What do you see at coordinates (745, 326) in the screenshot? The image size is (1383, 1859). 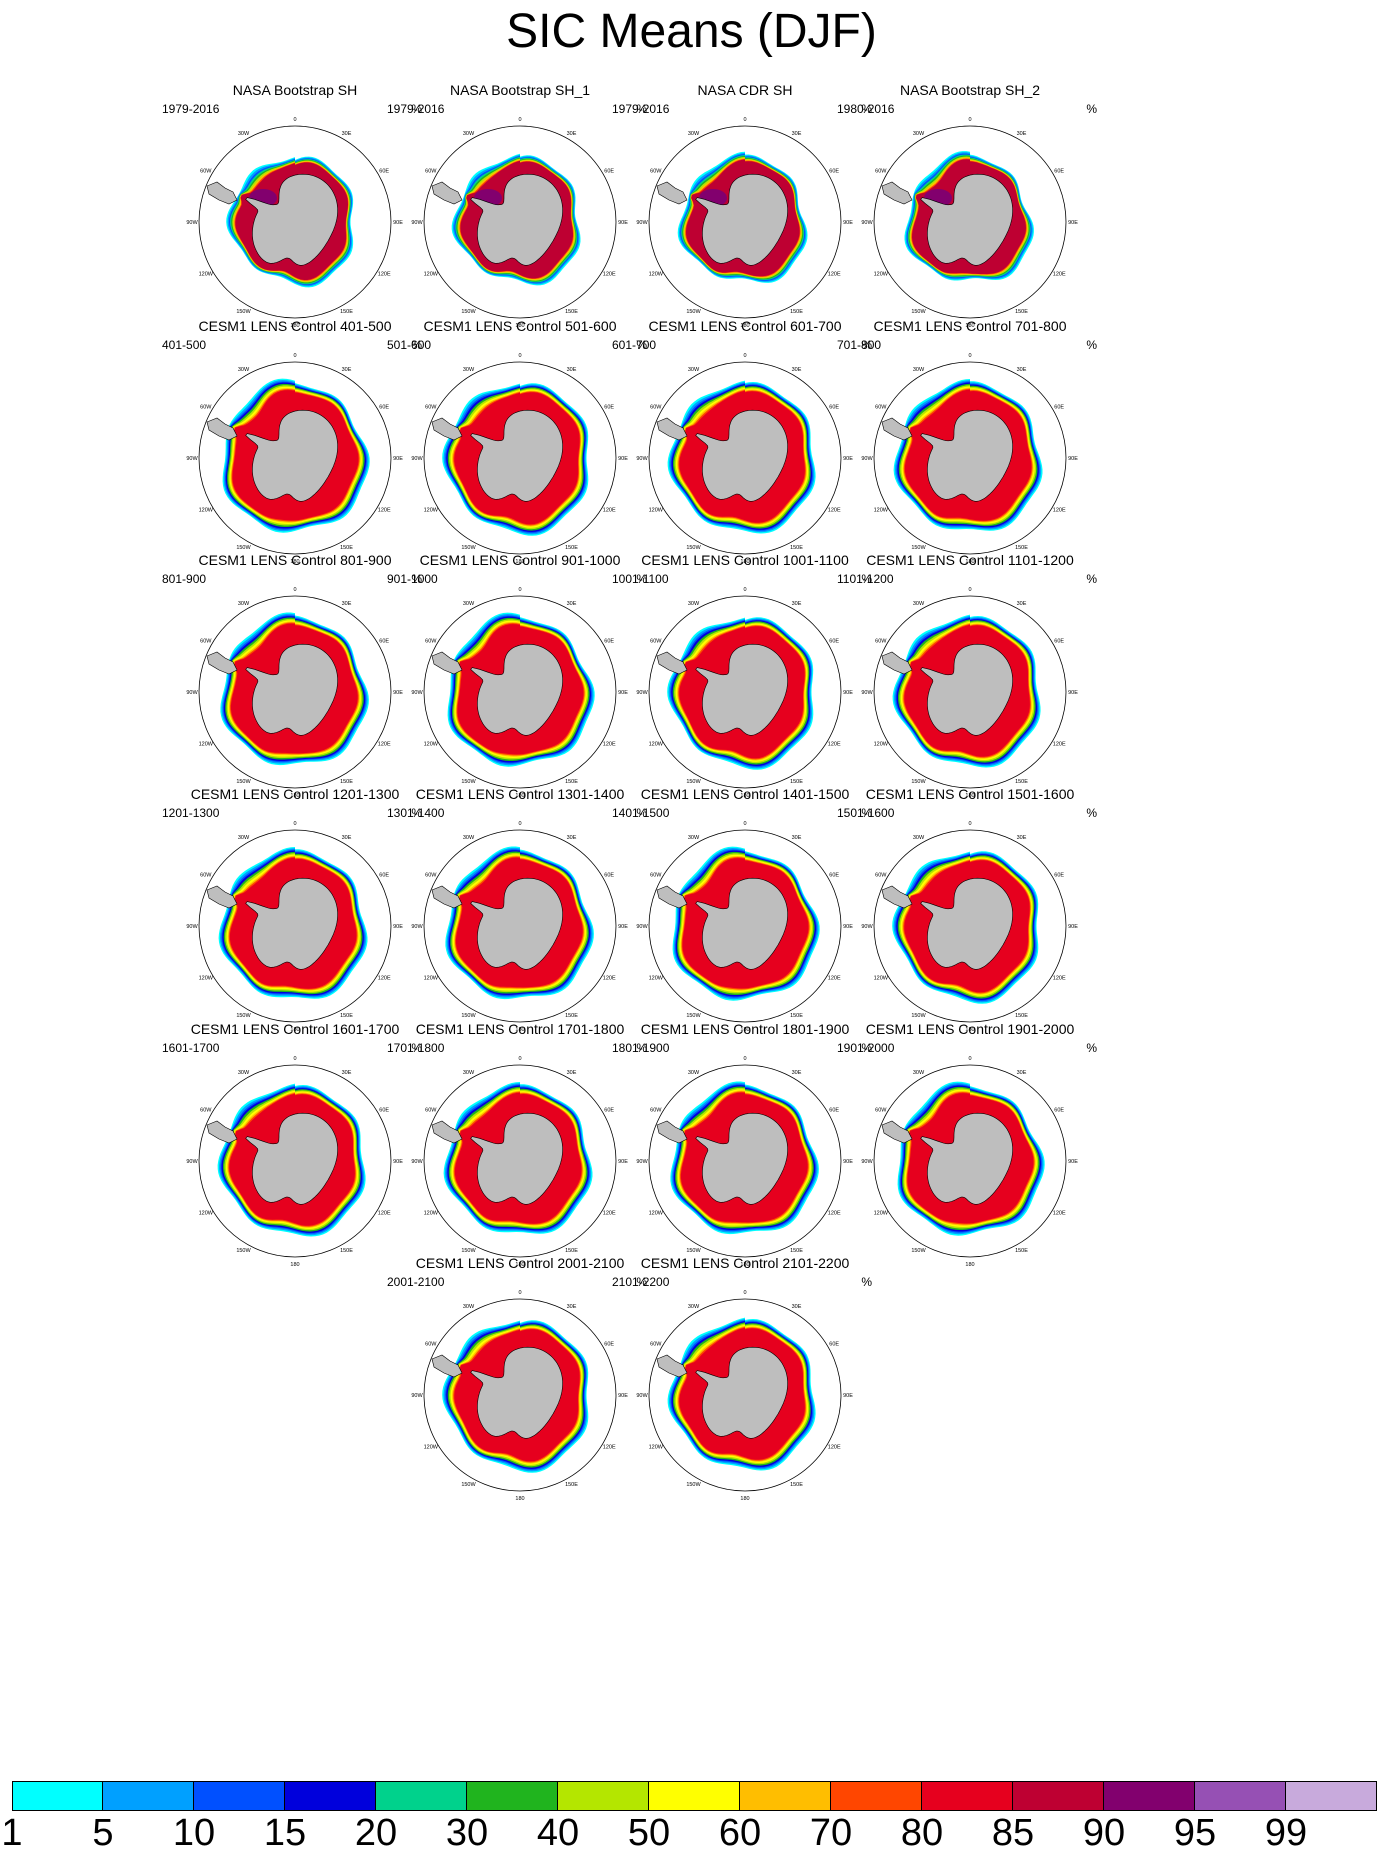 I see `panel-title: CESM1 LENS Control 601-700` at bounding box center [745, 326].